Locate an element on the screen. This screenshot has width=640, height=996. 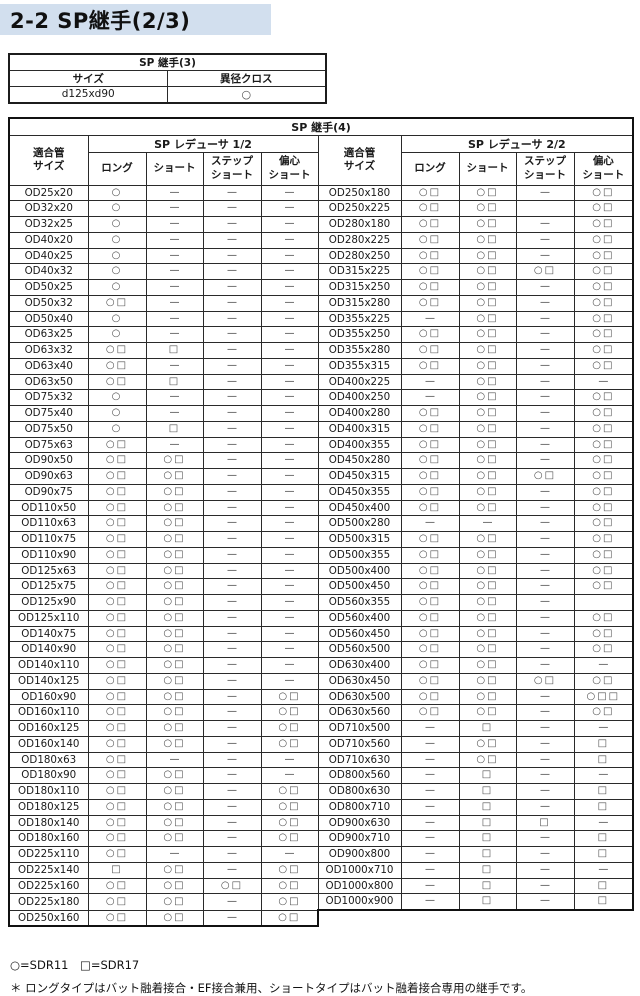
col-header-short-right: ショート is located at coordinates (487, 168).